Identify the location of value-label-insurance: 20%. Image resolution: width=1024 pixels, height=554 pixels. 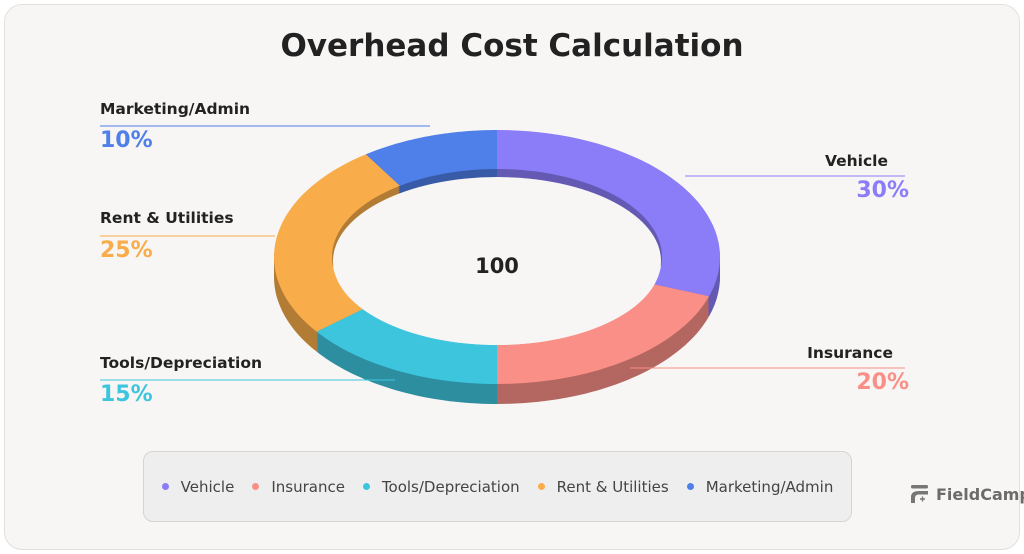
(882, 382).